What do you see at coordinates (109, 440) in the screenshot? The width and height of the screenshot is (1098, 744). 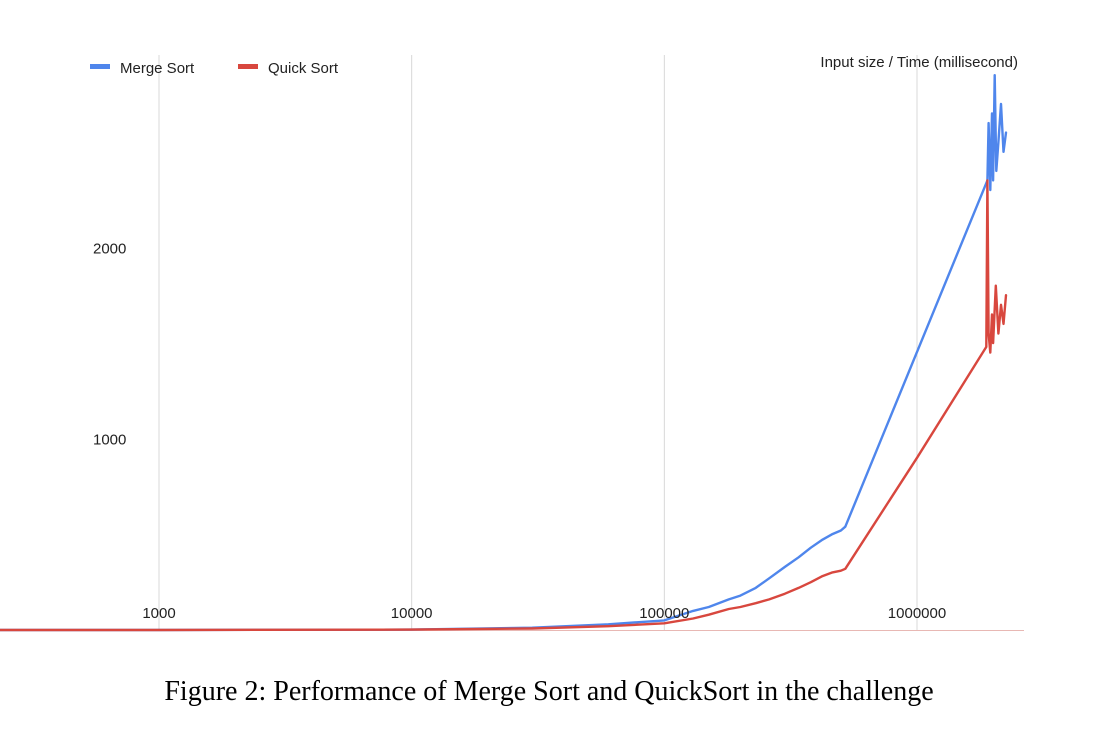 I see `y-tick-label-1000: 1000` at bounding box center [109, 440].